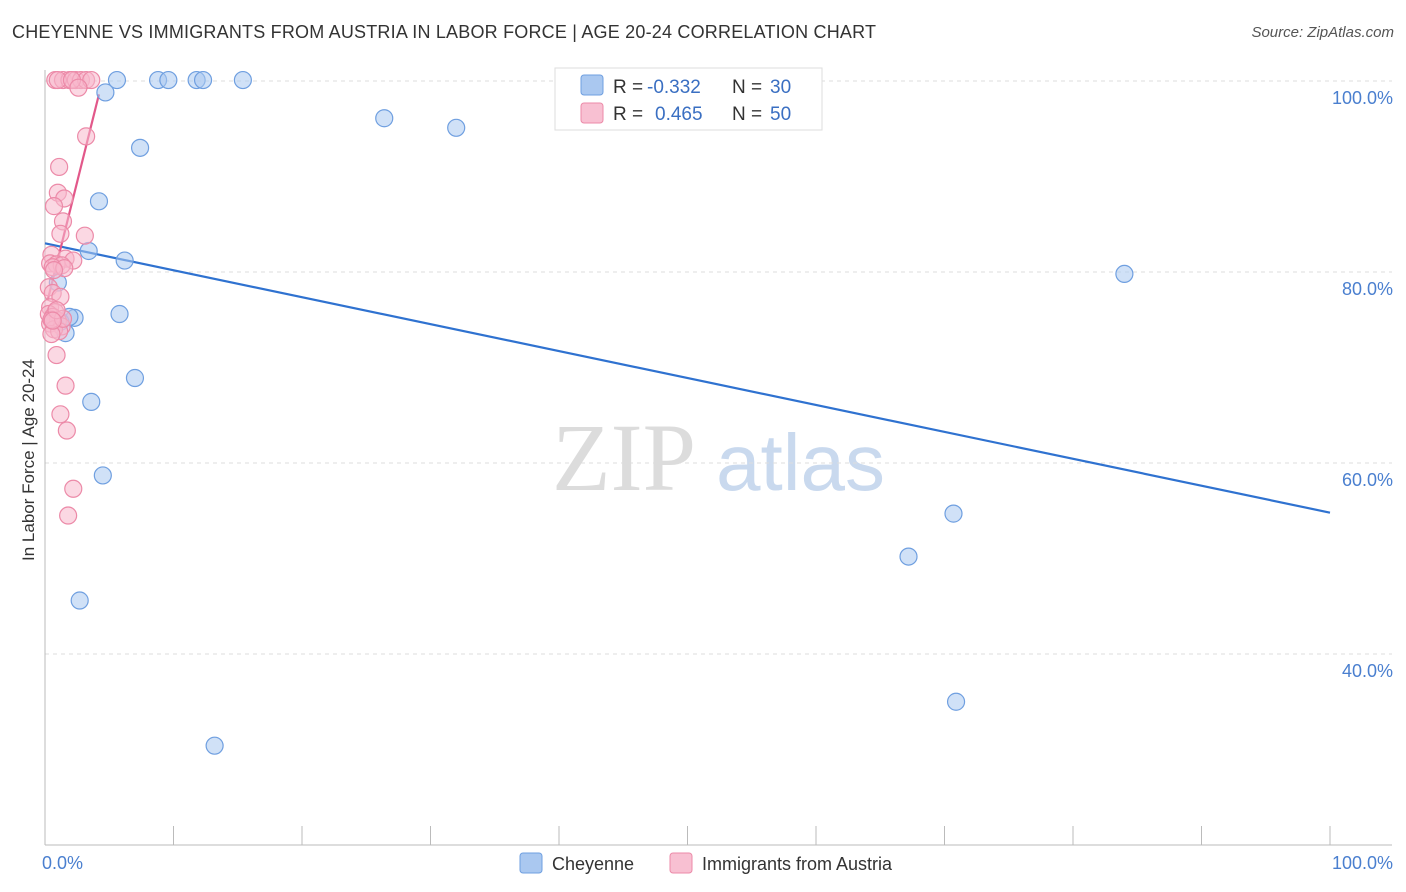  I want to click on x-tick-label: 0.0%, so click(62, 863).